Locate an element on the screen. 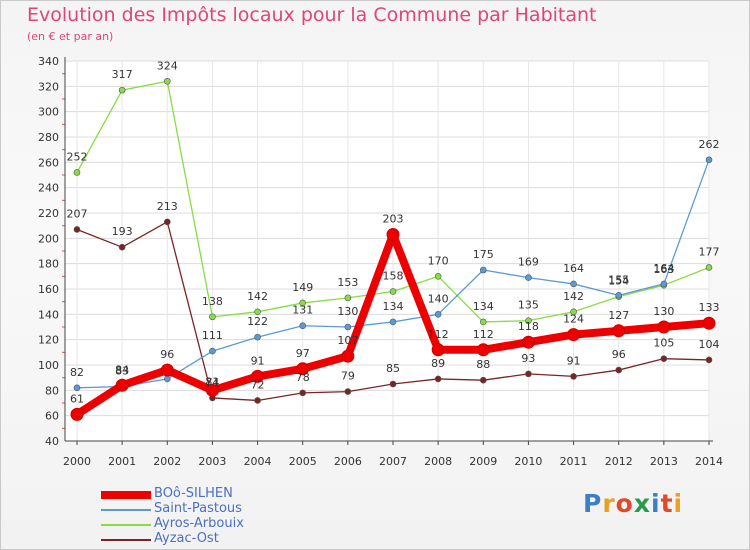 This screenshot has height=550, width=750. logo-letter: o is located at coordinates (624, 503).